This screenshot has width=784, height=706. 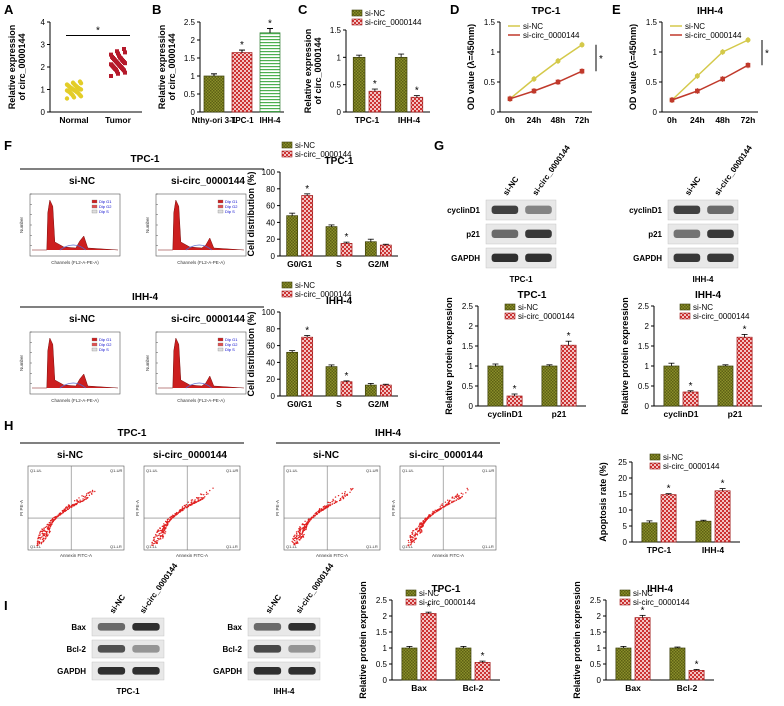 What do you see at coordinates (43, 45) in the screenshot?
I see `y-tick-label: 3` at bounding box center [43, 45].